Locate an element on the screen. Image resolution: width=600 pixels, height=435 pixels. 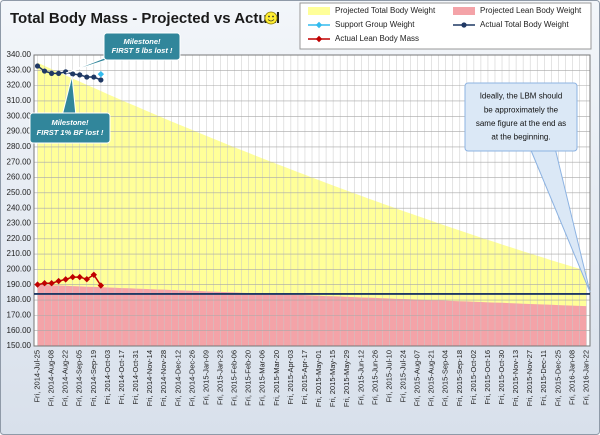
x-tick-label: Fri, 2014-Oct-03 is located at coordinates (107, 377).